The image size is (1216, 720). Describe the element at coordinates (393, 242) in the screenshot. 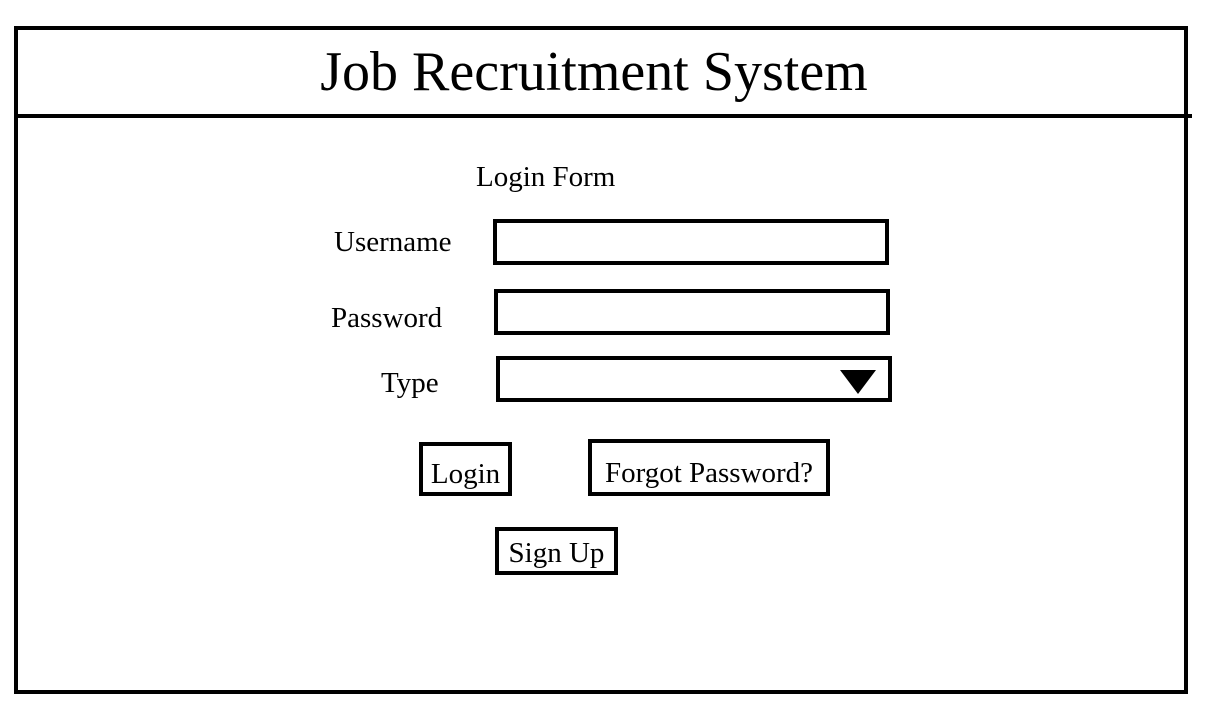

I see `username-label: Username` at that location.